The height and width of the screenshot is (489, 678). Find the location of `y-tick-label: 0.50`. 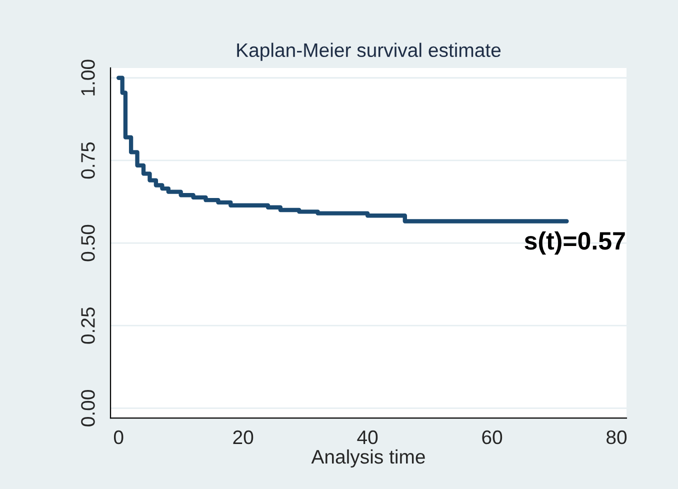

y-tick-label: 0.50 is located at coordinates (88, 243).